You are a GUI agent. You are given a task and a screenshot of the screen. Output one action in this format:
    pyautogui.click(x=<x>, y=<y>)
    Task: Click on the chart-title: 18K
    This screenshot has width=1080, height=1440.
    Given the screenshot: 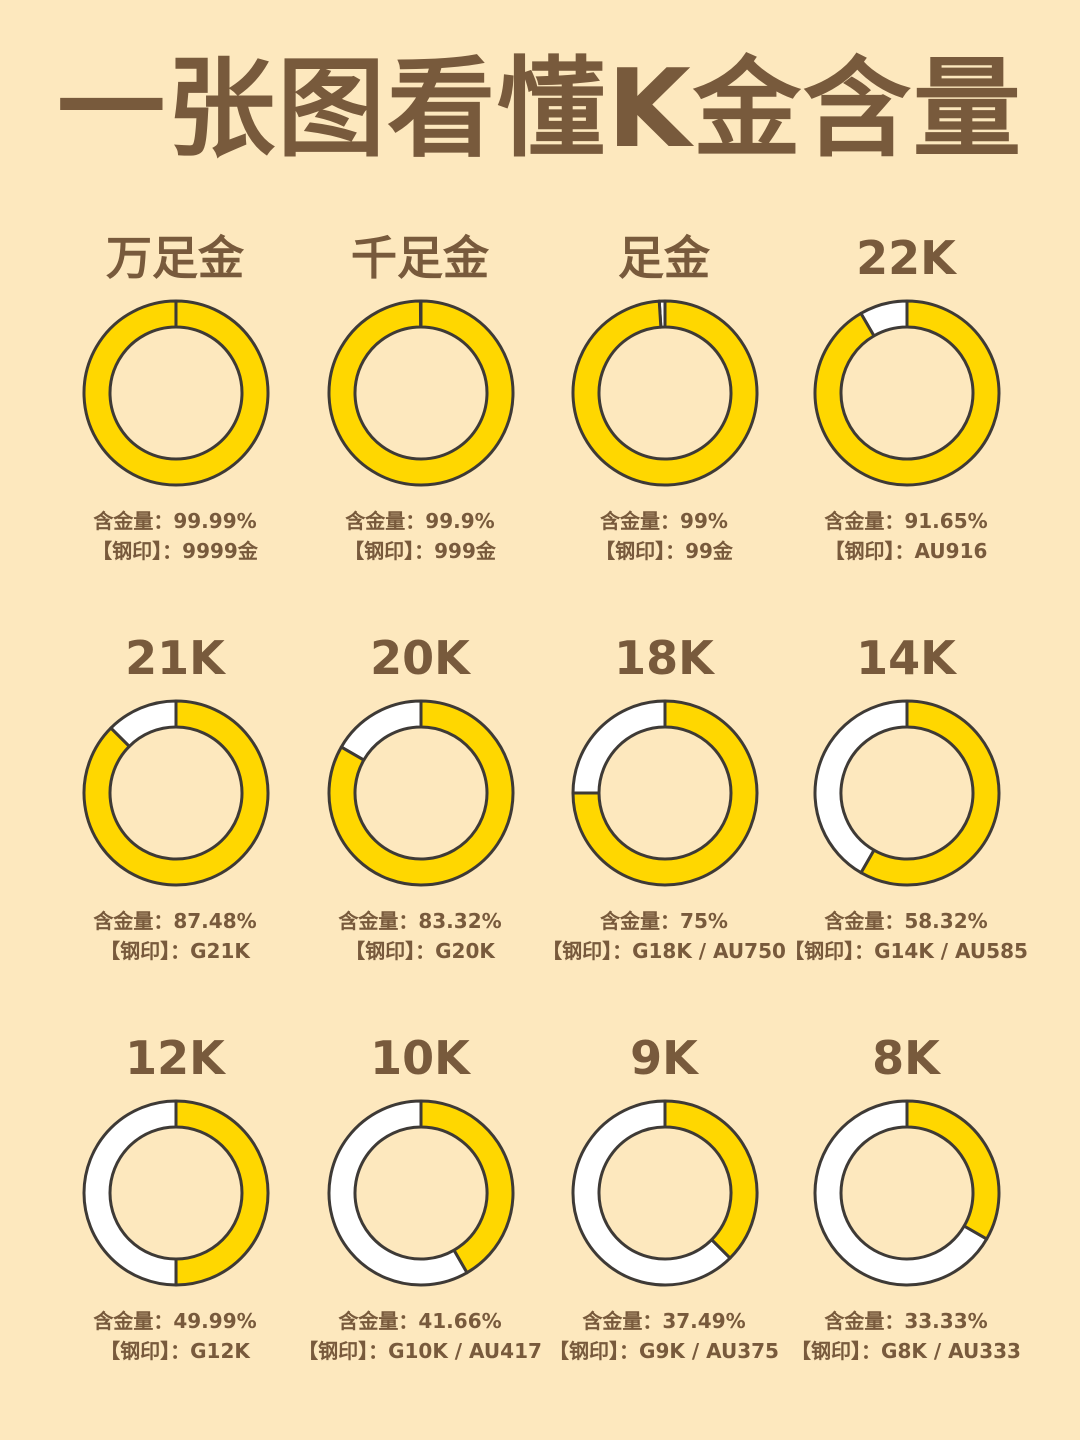 What is the action you would take?
    pyautogui.click(x=664, y=658)
    